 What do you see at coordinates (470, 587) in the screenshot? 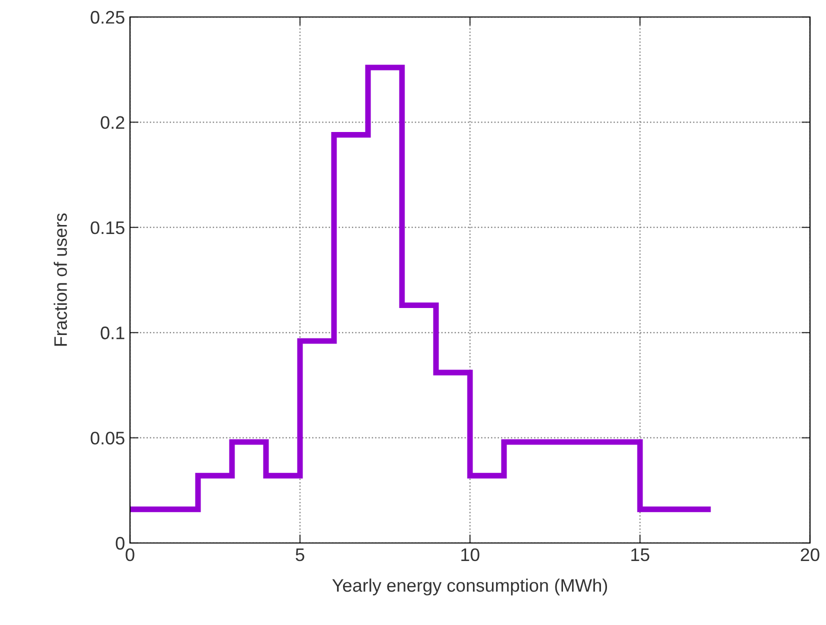
I see `x-axis-title: Yearly energy consumption (MWh)` at bounding box center [470, 587].